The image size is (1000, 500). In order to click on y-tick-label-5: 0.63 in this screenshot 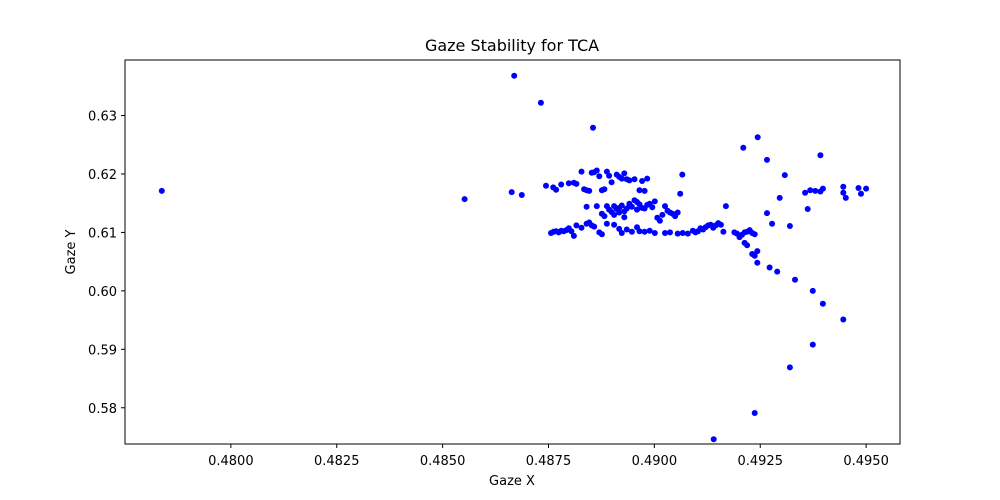, I will do `click(102, 117)`.